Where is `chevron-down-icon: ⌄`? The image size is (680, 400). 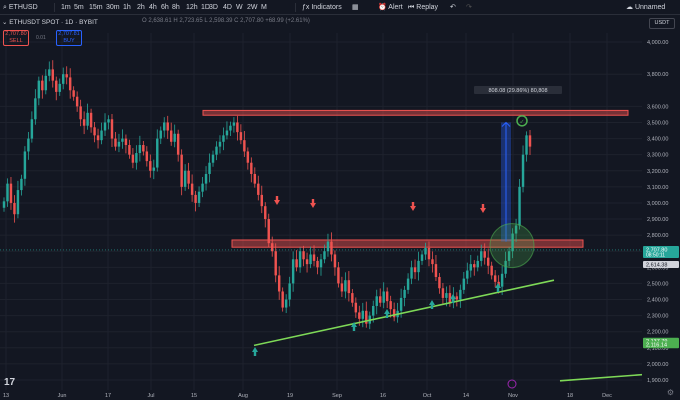
chevron-down-icon: ⌄ is located at coordinates (5, 22).